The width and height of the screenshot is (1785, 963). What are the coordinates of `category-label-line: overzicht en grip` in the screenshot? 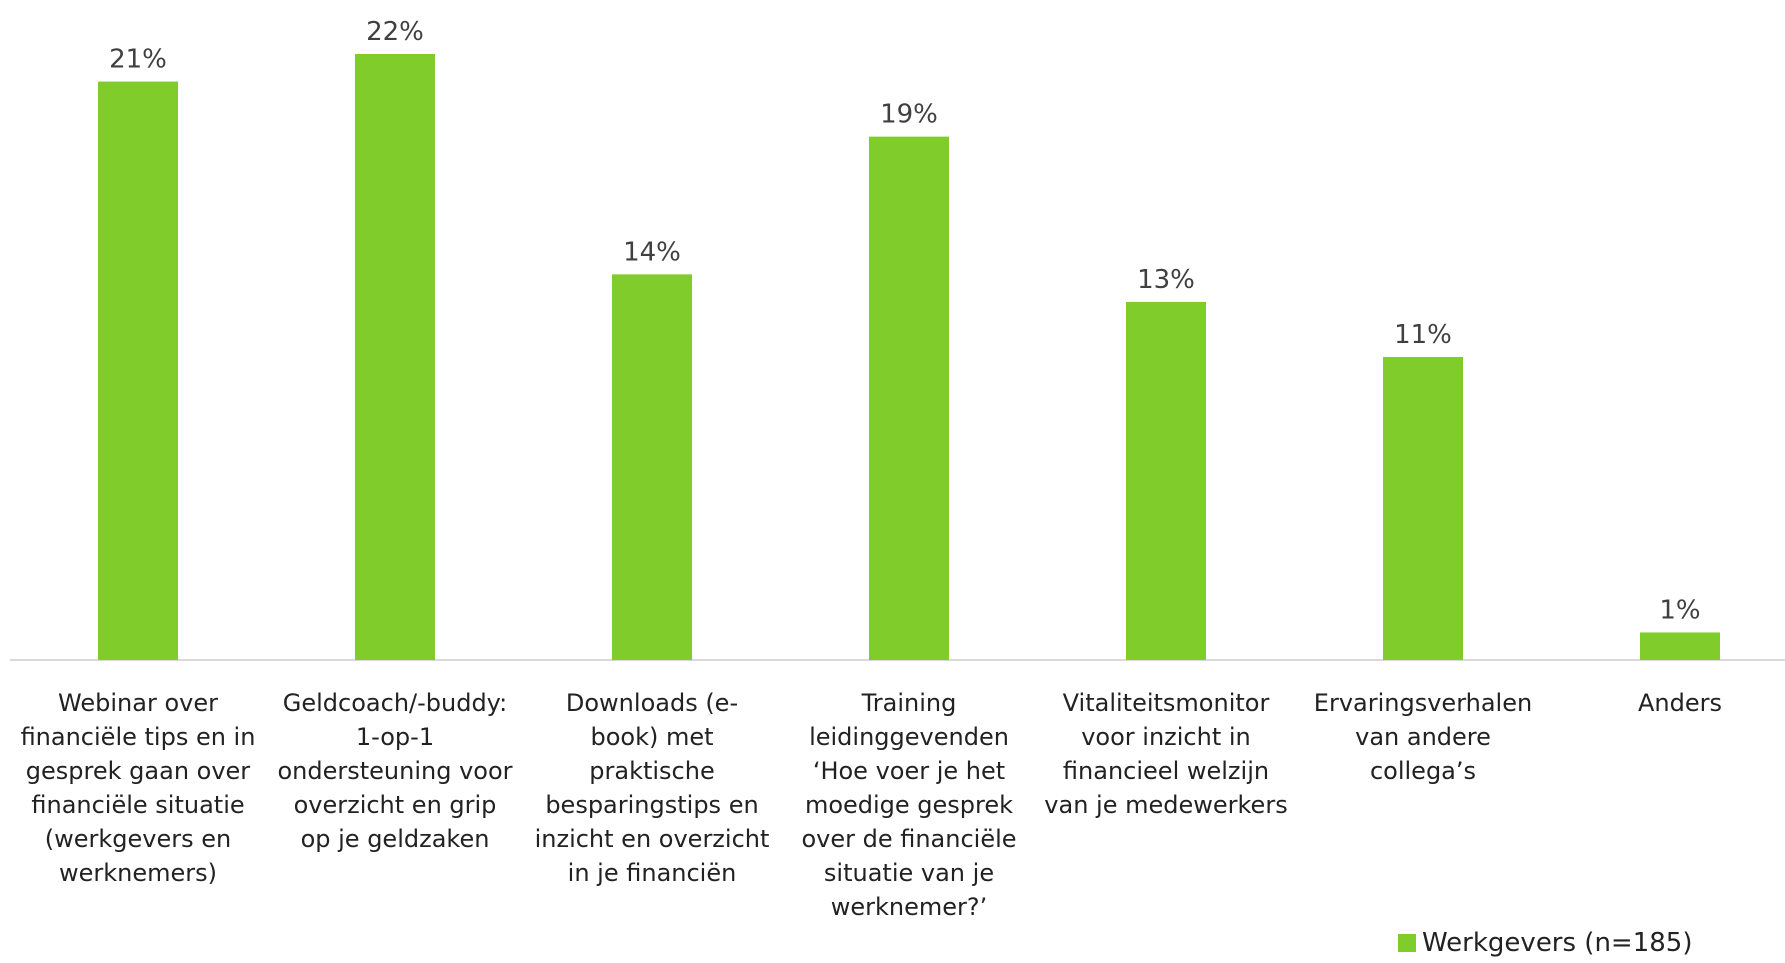 It's located at (395, 805).